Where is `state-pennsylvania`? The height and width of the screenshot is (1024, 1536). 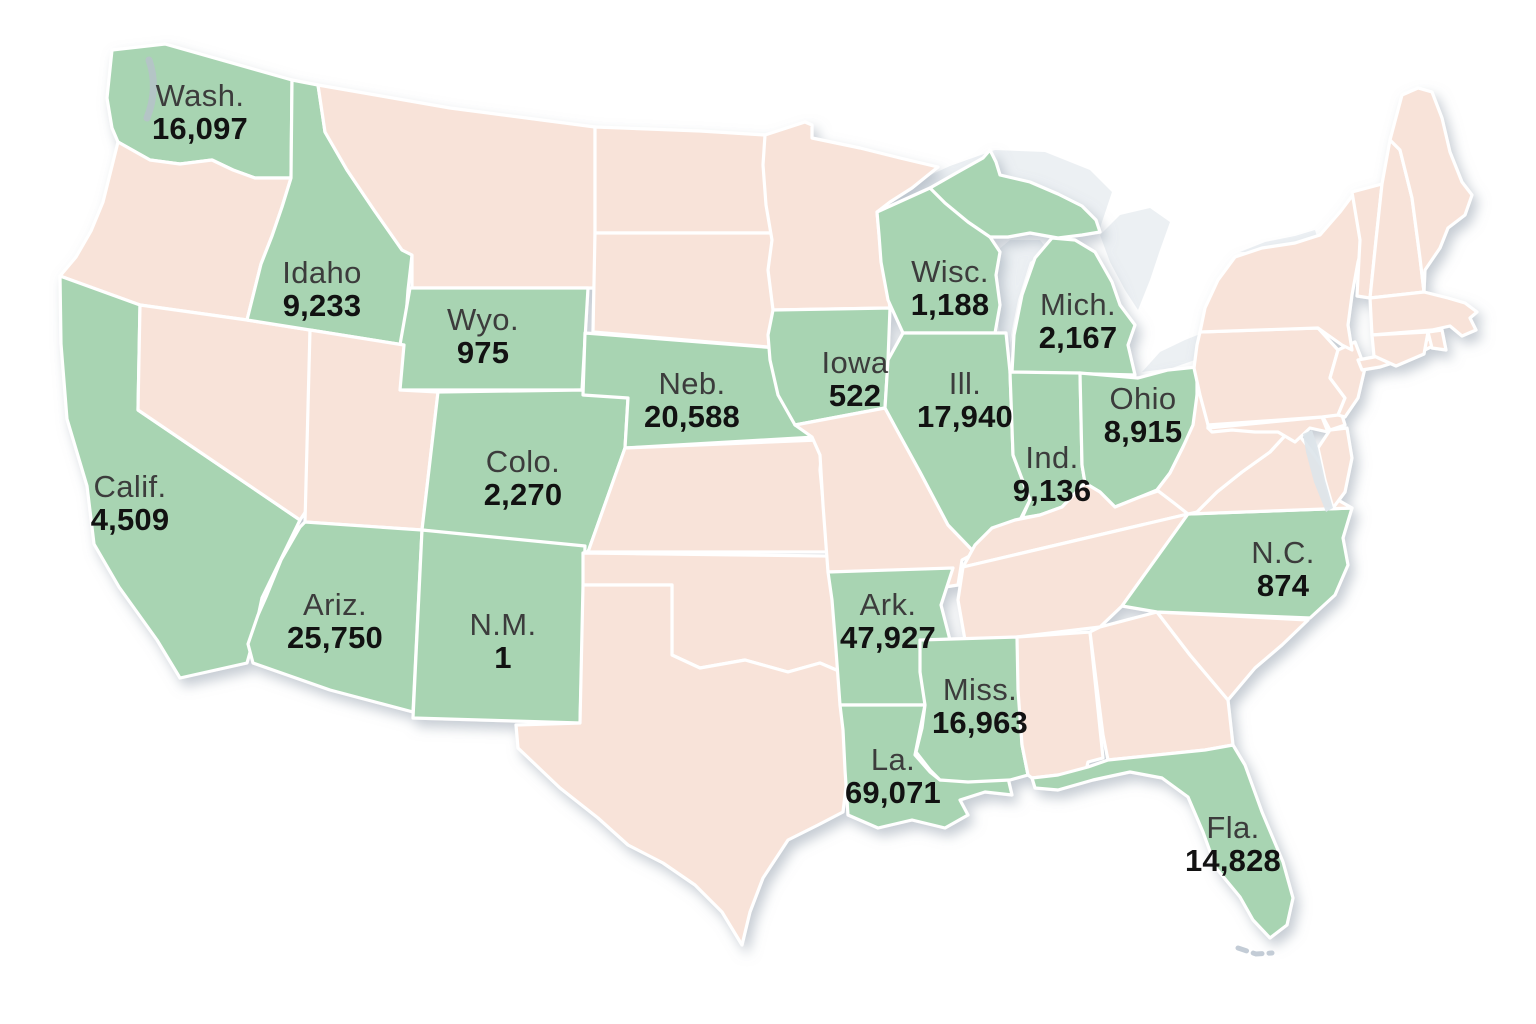
state-pennsylvania is located at coordinates (1269, 376).